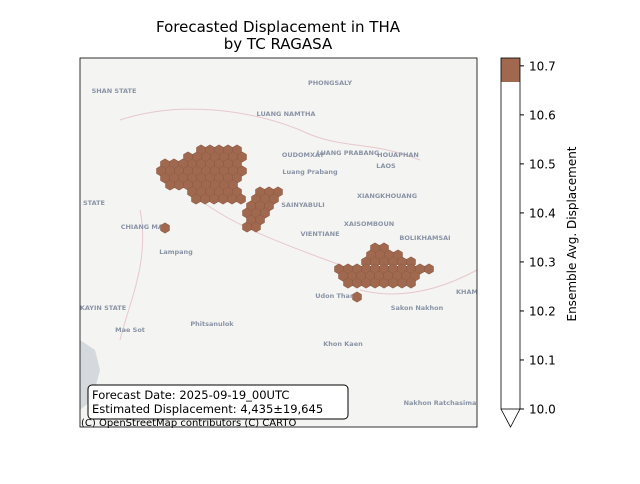 The height and width of the screenshot is (484, 640). What do you see at coordinates (278, 44) in the screenshot?
I see `title-line: by TC RAGASA` at bounding box center [278, 44].